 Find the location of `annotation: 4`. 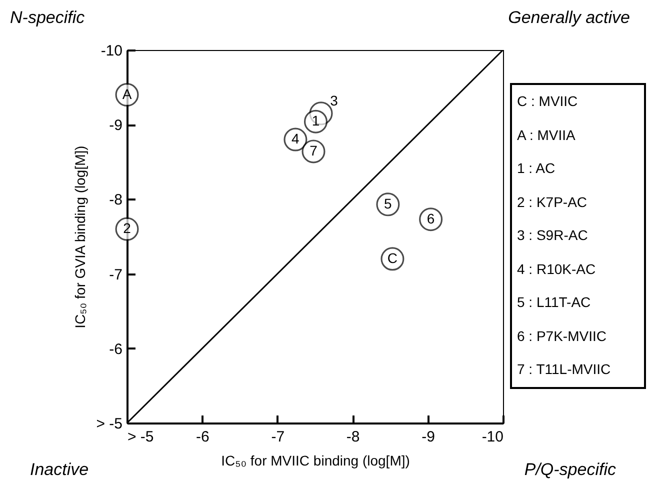

annotation: 4 is located at coordinates (296, 138).